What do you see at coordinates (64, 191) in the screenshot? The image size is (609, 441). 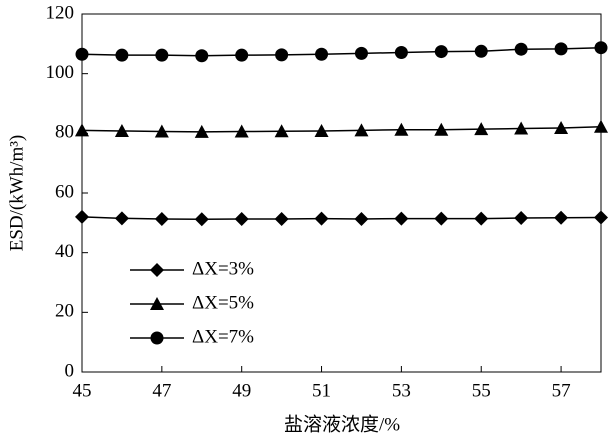 I see `y-tick-label: 60` at bounding box center [64, 191].